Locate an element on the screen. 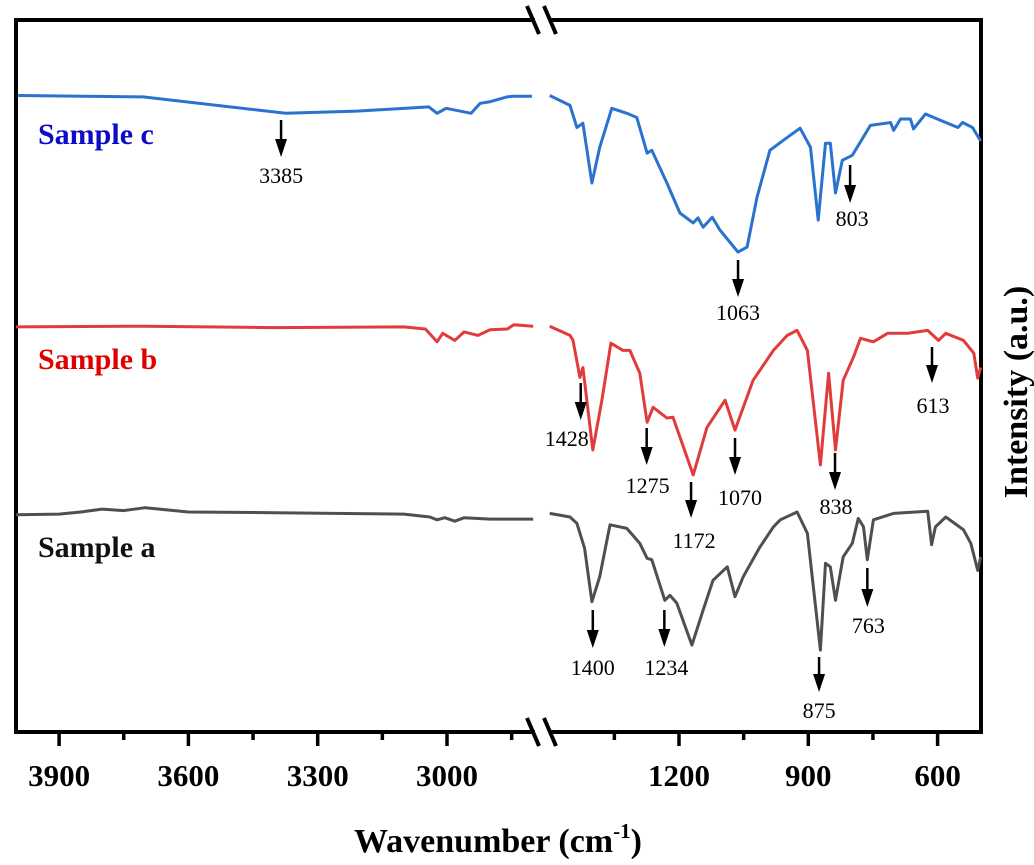 The height and width of the screenshot is (865, 1034). series-labels: Sample c Sample b Sample a is located at coordinates (97, 341).